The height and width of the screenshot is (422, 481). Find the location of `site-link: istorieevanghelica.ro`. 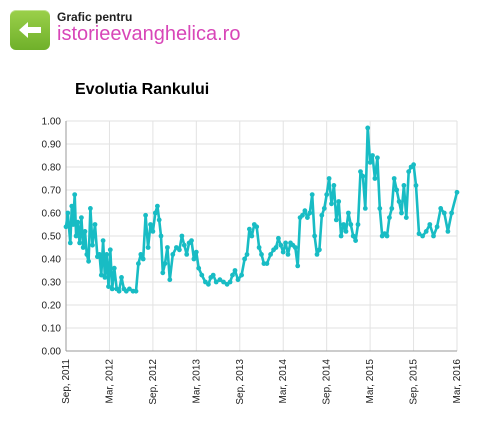

site-link: istorieevanghelica.ro is located at coordinates (149, 34).